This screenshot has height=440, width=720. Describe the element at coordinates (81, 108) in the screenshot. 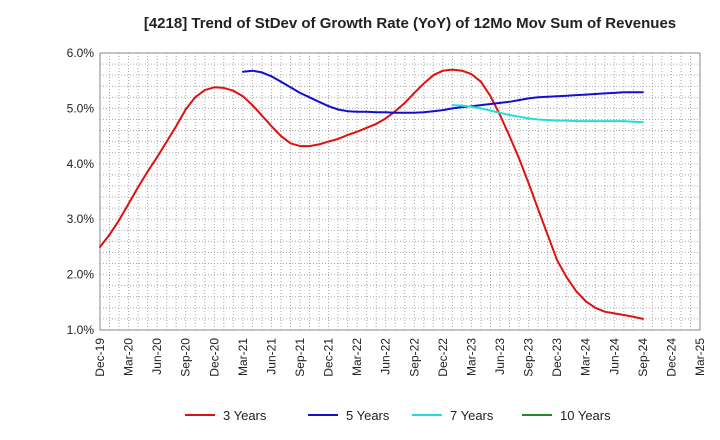

I see `y-tick-label: 5.0%` at that location.